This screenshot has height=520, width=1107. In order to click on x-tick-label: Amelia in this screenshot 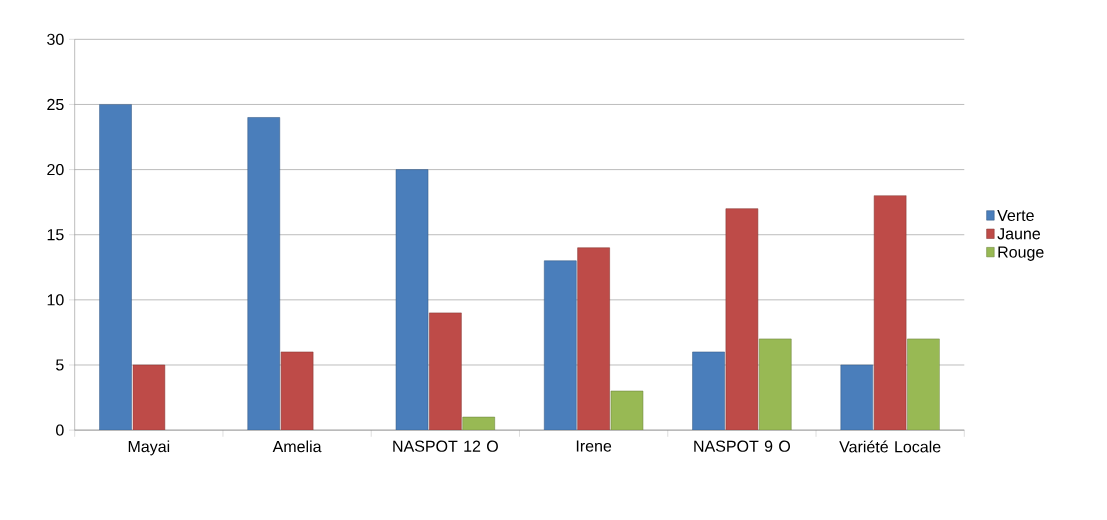, I will do `click(297, 446)`.